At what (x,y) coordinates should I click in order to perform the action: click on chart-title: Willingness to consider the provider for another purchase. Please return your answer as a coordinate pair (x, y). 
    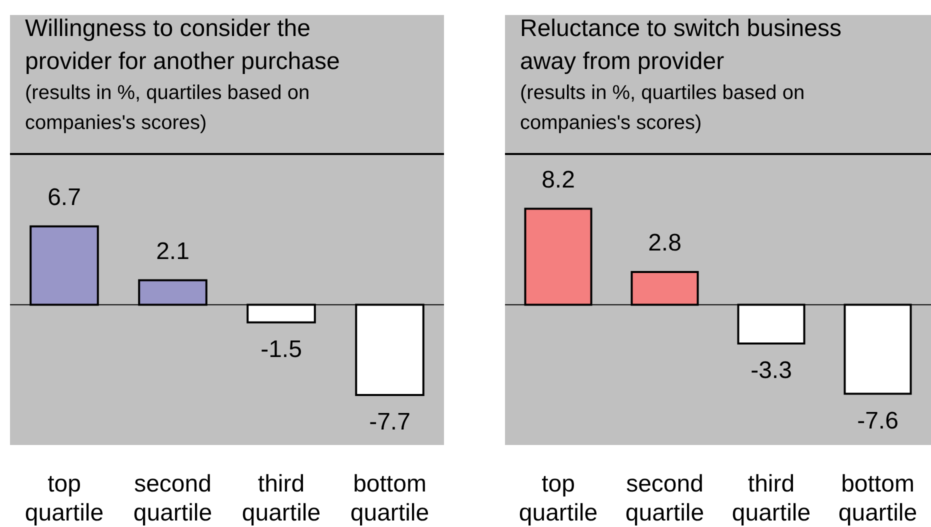
    Looking at the image, I should click on (183, 45).